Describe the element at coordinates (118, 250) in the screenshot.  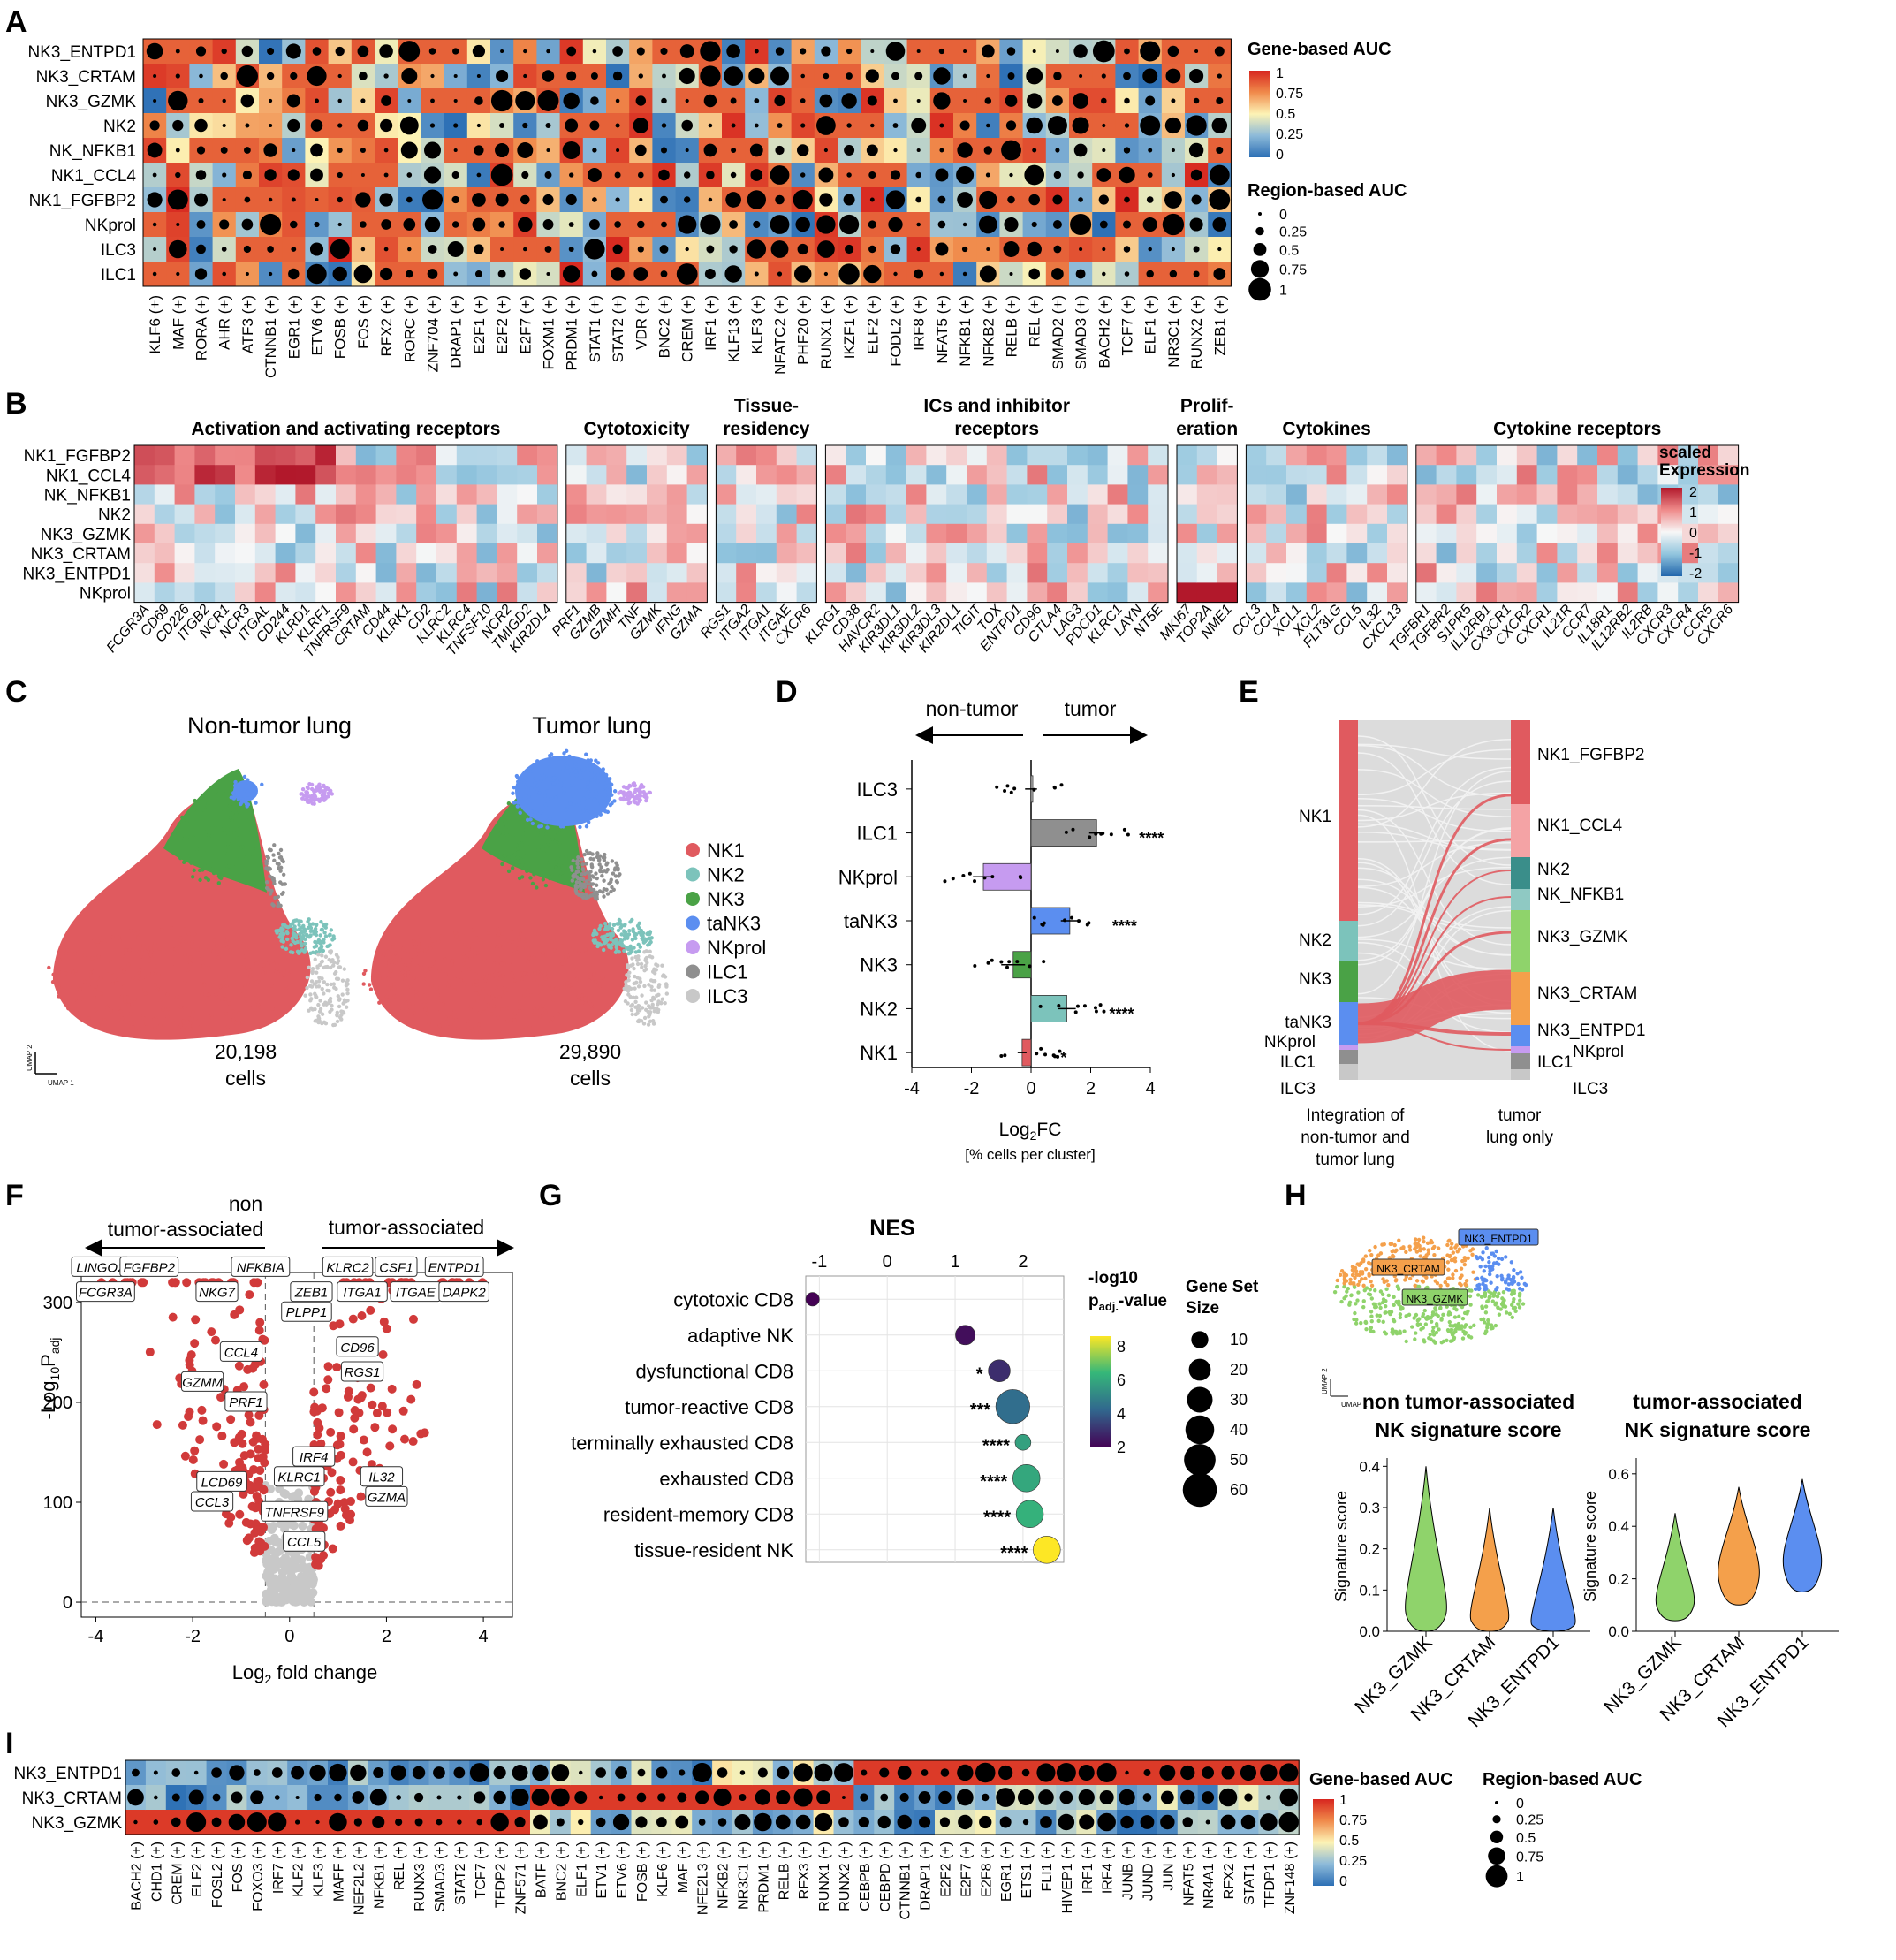
I see `row-label: ILC3` at that location.